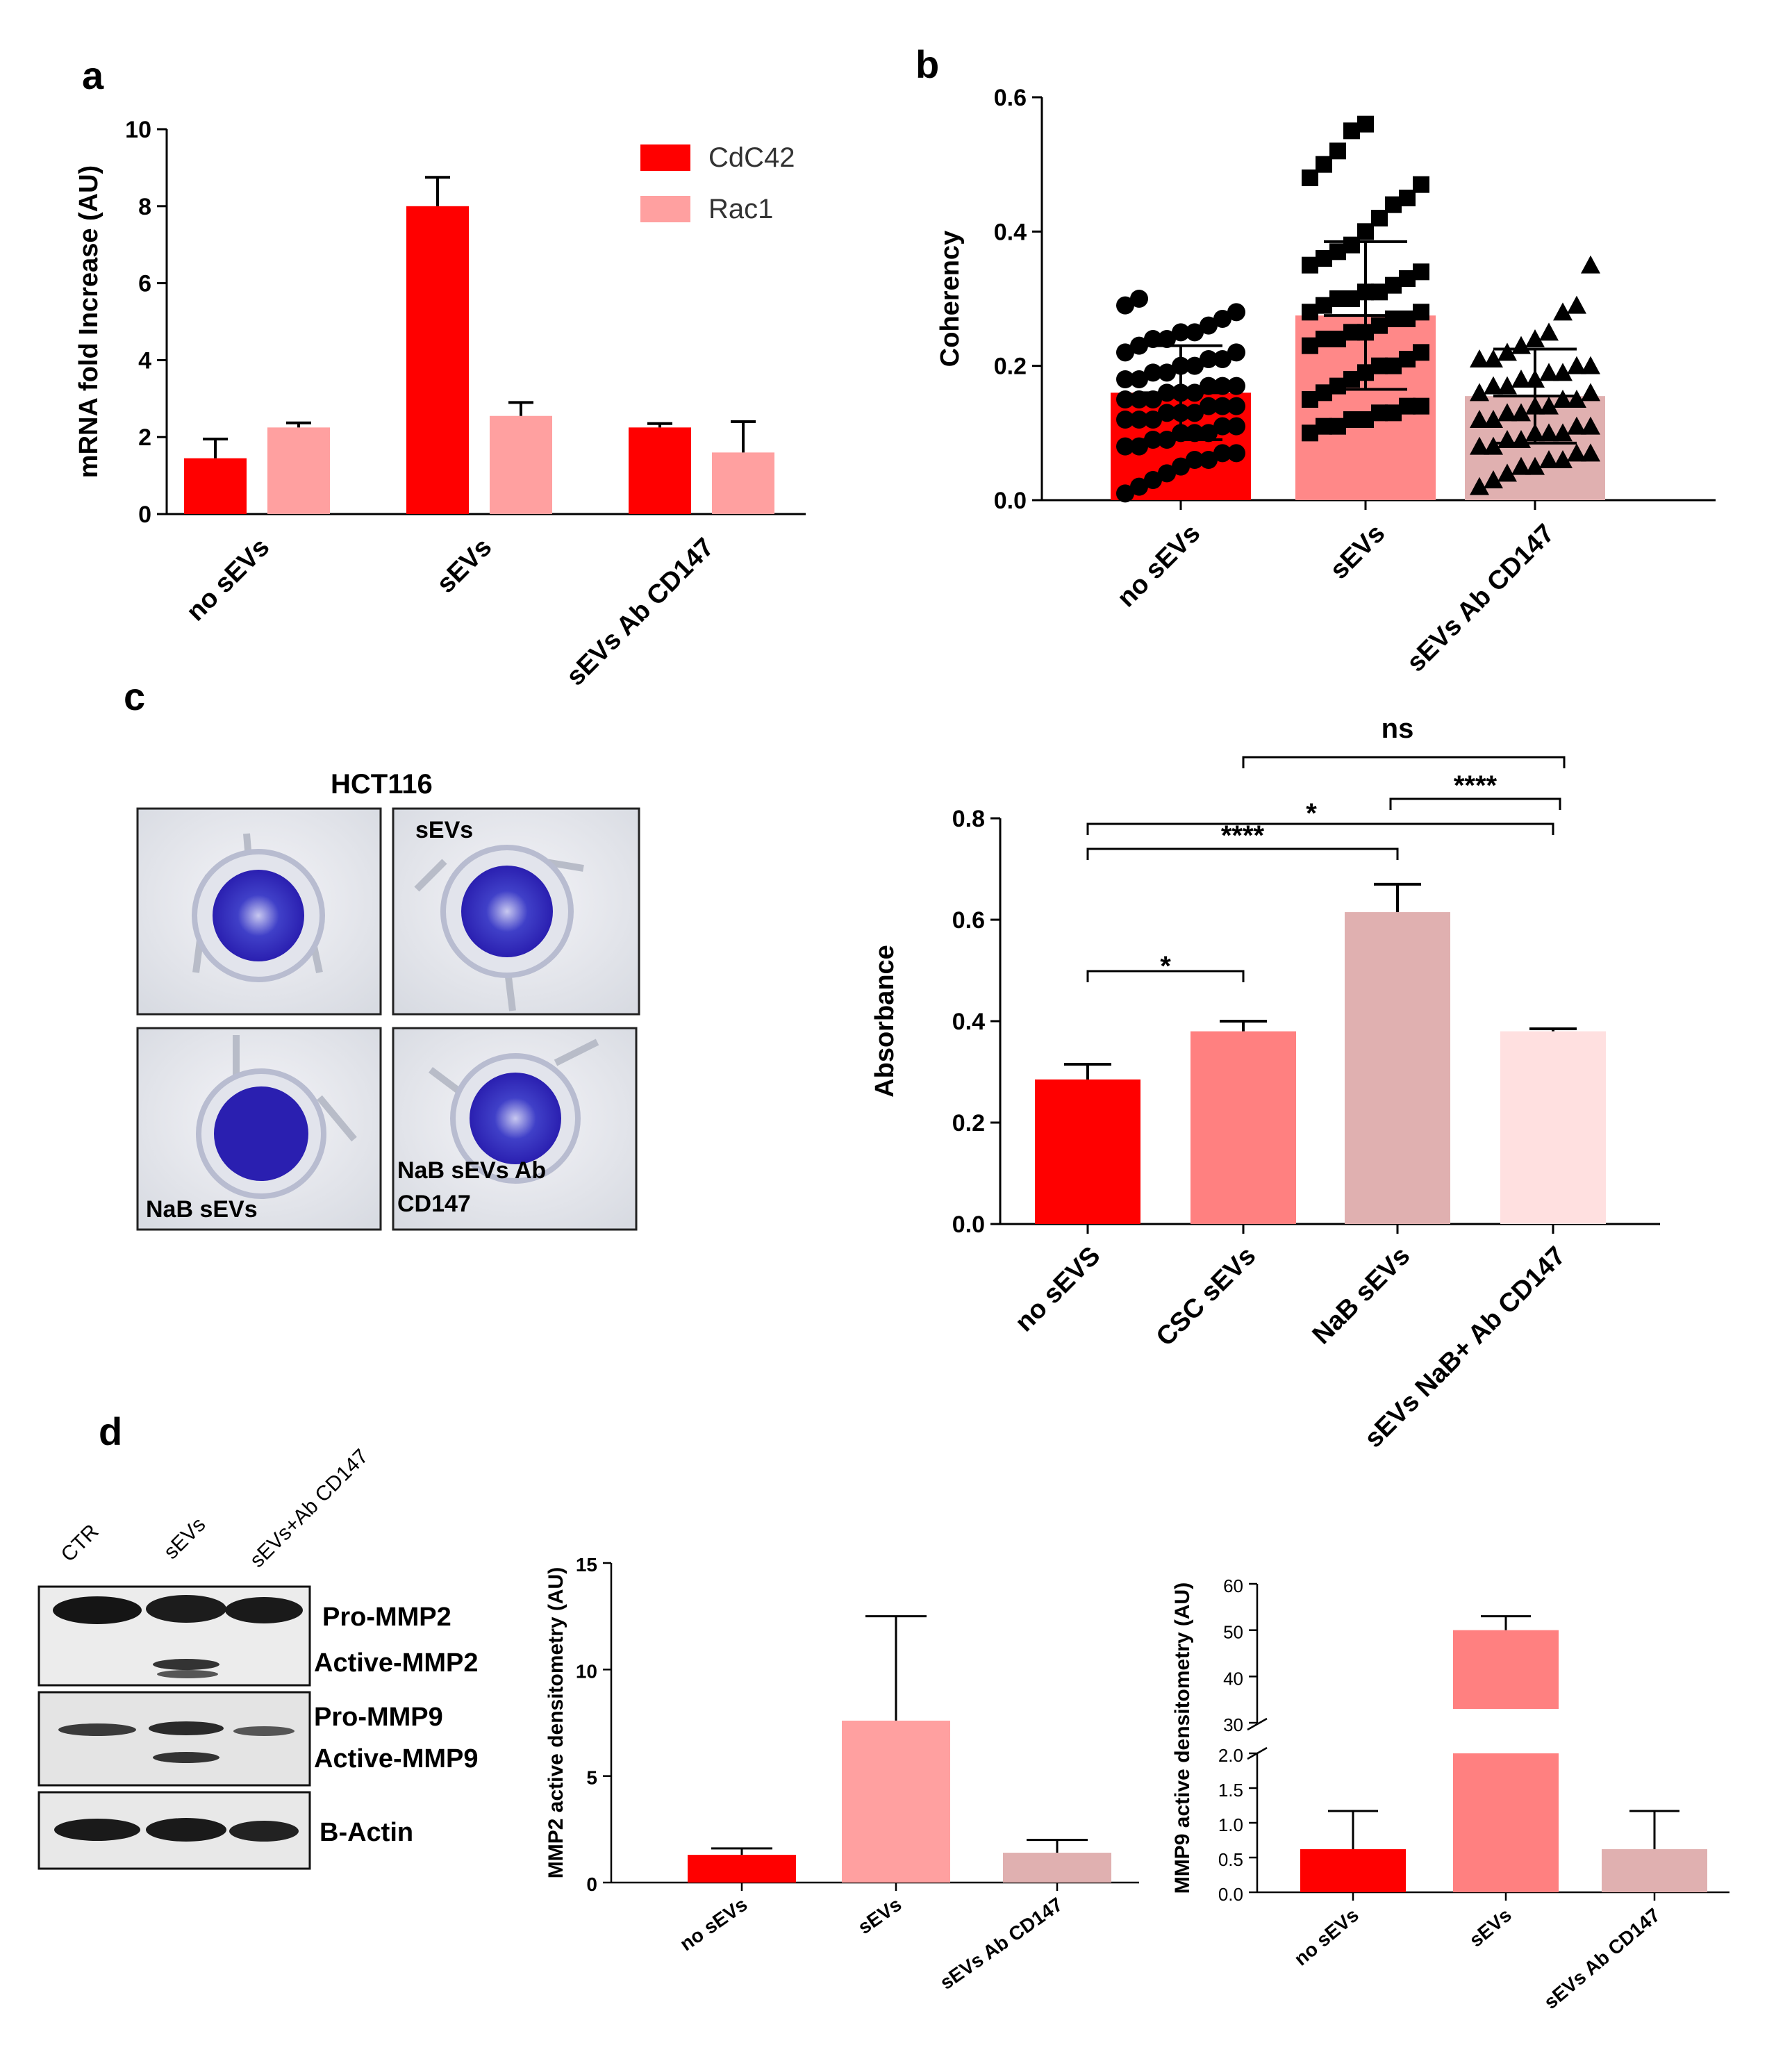 The height and width of the screenshot is (2059, 1792). What do you see at coordinates (1230, 1859) in the screenshot?
I see `y-tick-label: 0.5` at bounding box center [1230, 1859].